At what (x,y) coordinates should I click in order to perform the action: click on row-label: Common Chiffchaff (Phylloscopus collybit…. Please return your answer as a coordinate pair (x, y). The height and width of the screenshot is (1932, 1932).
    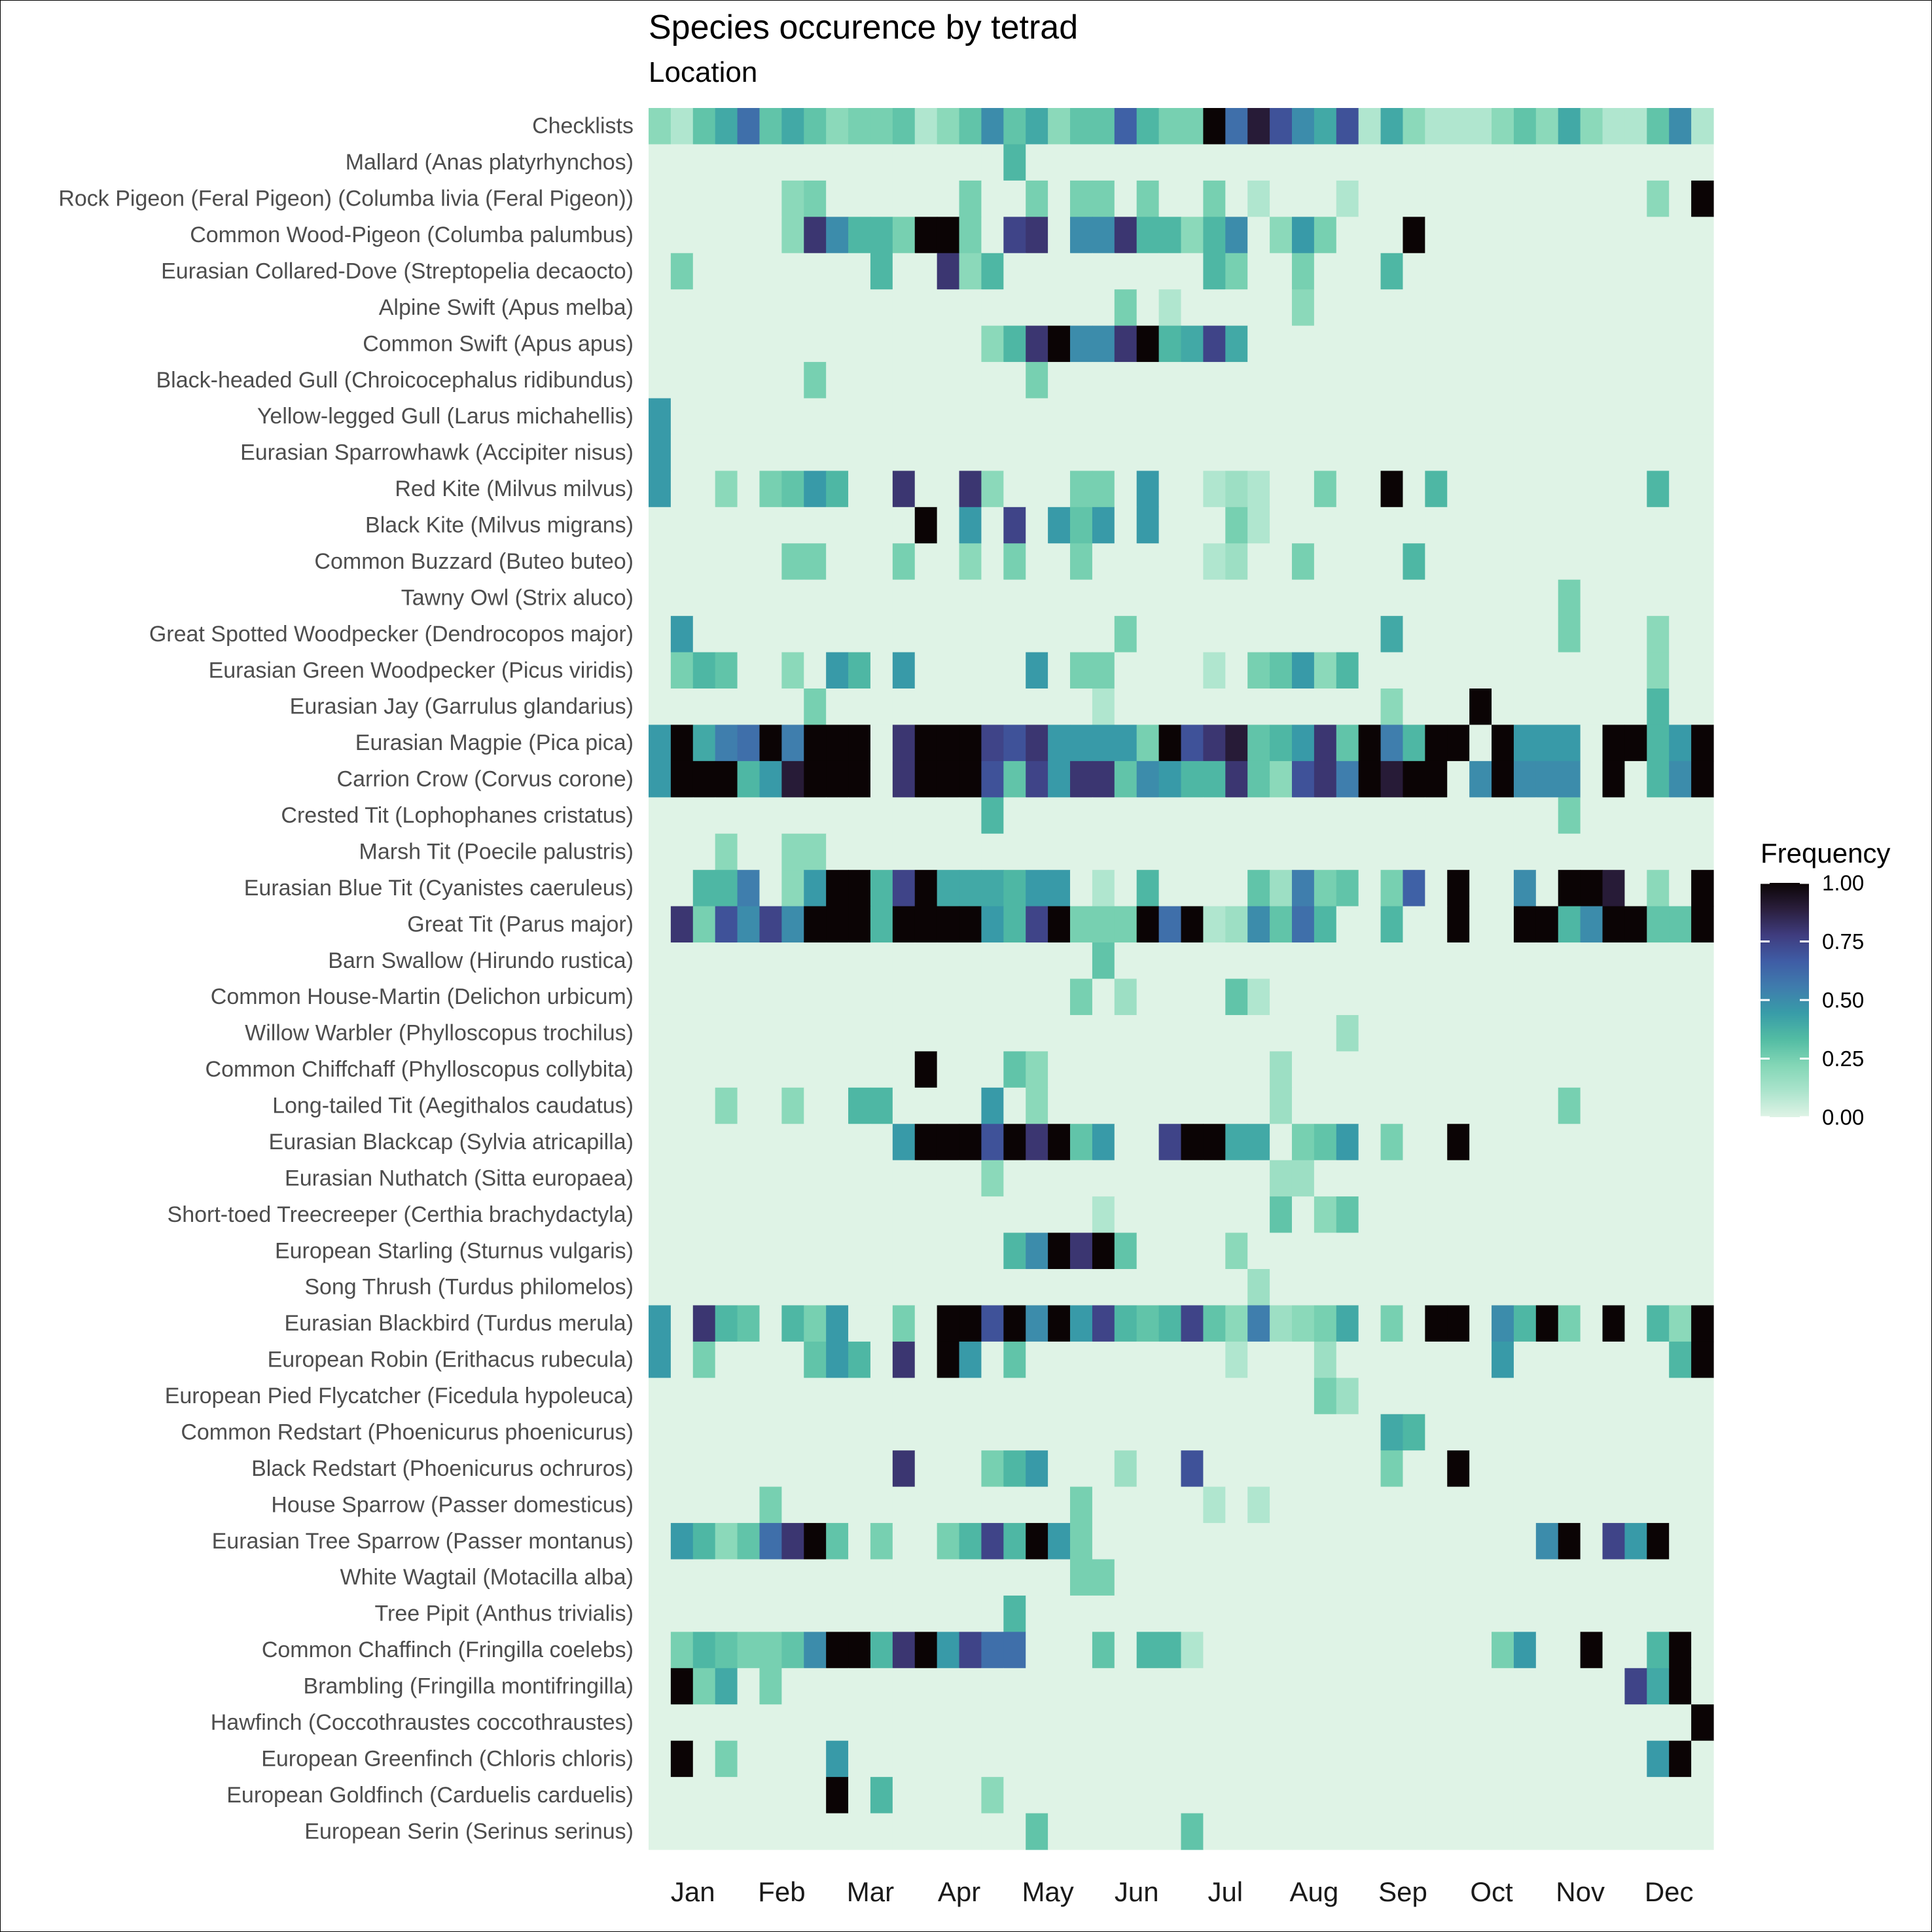
    Looking at the image, I should click on (420, 1069).